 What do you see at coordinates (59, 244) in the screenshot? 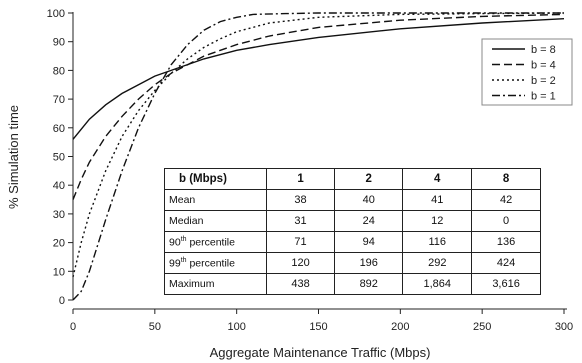
I see `y-tick-label: 20` at bounding box center [59, 244].